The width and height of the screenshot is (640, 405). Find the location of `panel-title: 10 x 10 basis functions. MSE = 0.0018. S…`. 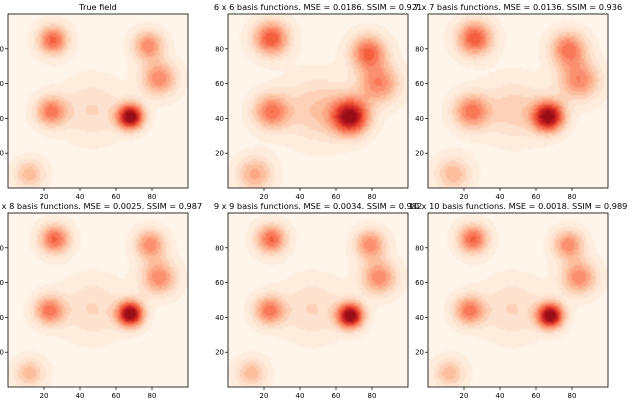

panel-title: 10 x 10 basis functions. MSE = 0.0018. S… is located at coordinates (518, 206).